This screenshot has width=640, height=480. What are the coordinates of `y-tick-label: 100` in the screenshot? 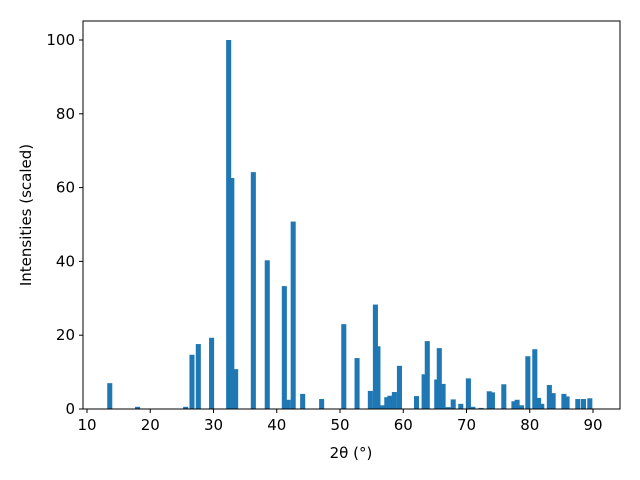 It's located at (60, 40).